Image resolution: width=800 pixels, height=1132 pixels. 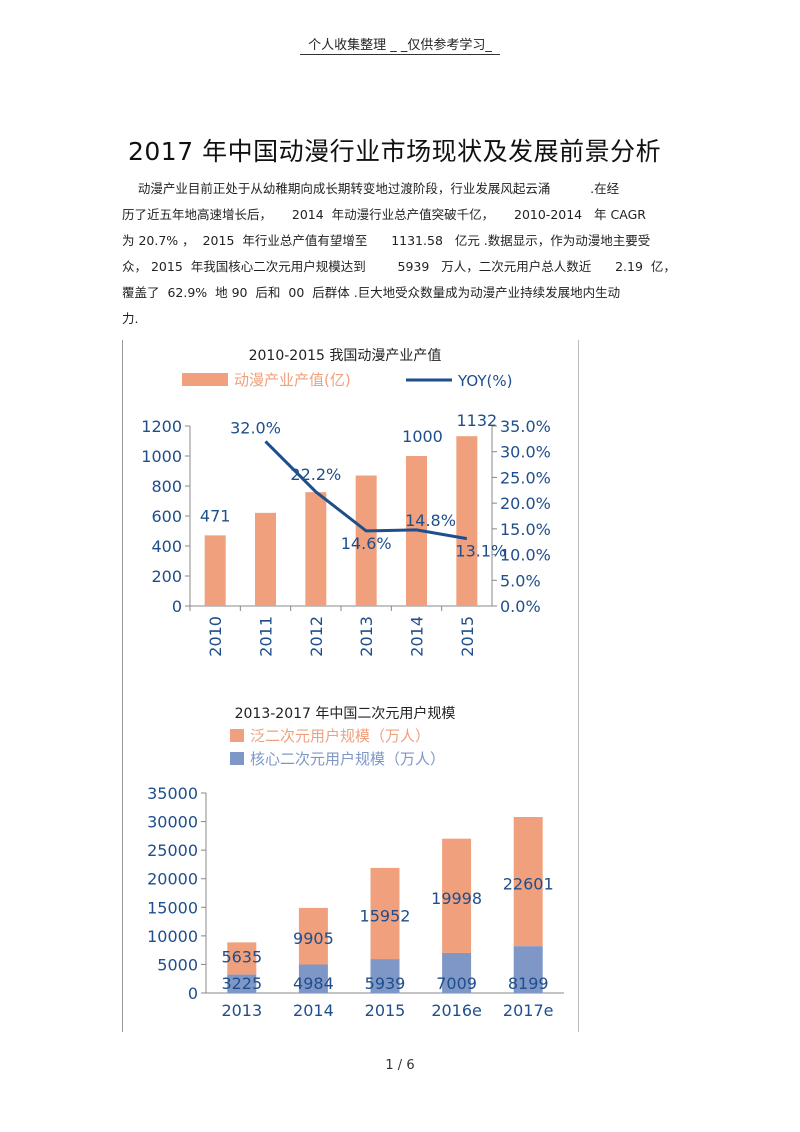 I want to click on chart2-core-bar-2015, so click(x=385, y=976).